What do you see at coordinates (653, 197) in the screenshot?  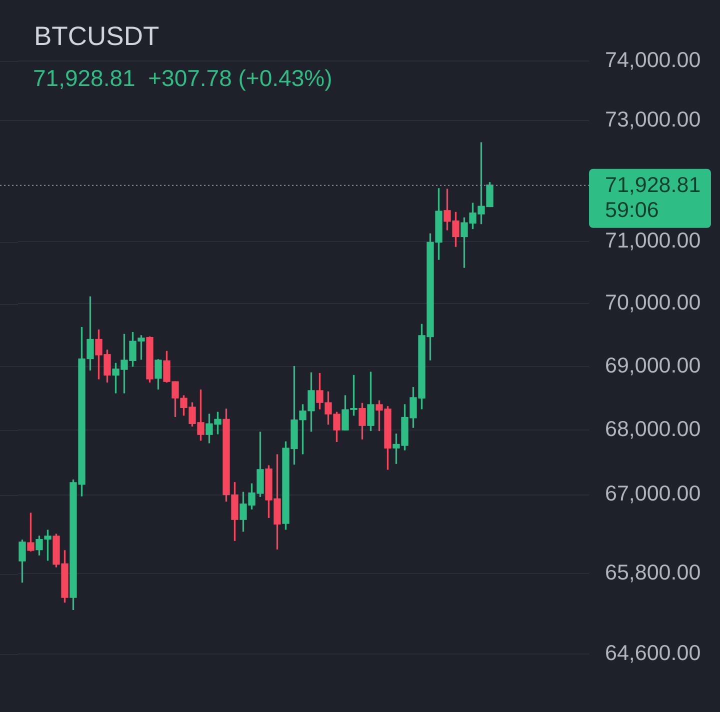 I see `ref-line-label: 71,928.81 59:06` at bounding box center [653, 197].